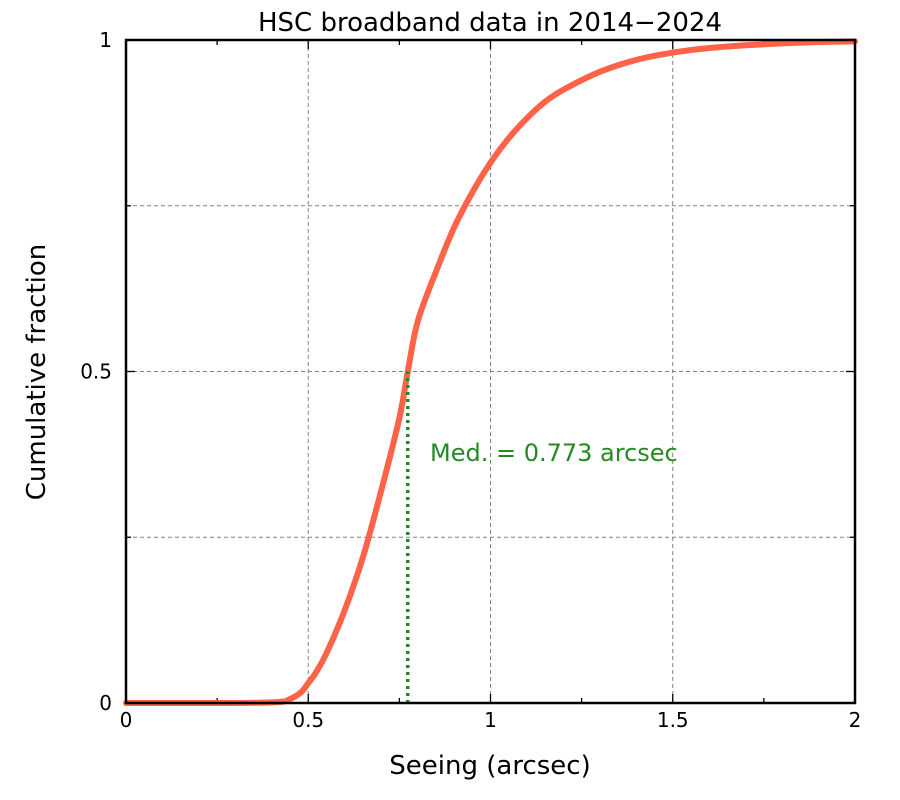 The image size is (900, 800). Describe the element at coordinates (308, 720) in the screenshot. I see `x-tick-label: 0.5` at that location.